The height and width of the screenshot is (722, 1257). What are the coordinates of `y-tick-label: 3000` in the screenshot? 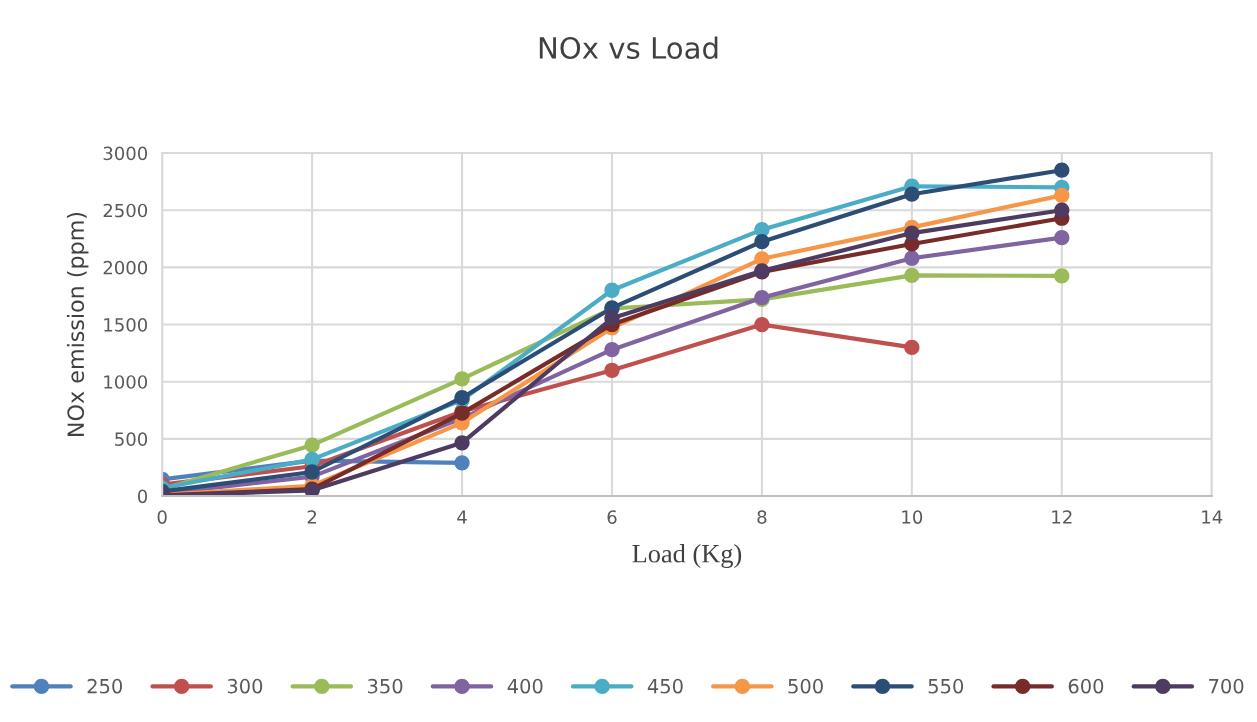 It's located at (125, 153).